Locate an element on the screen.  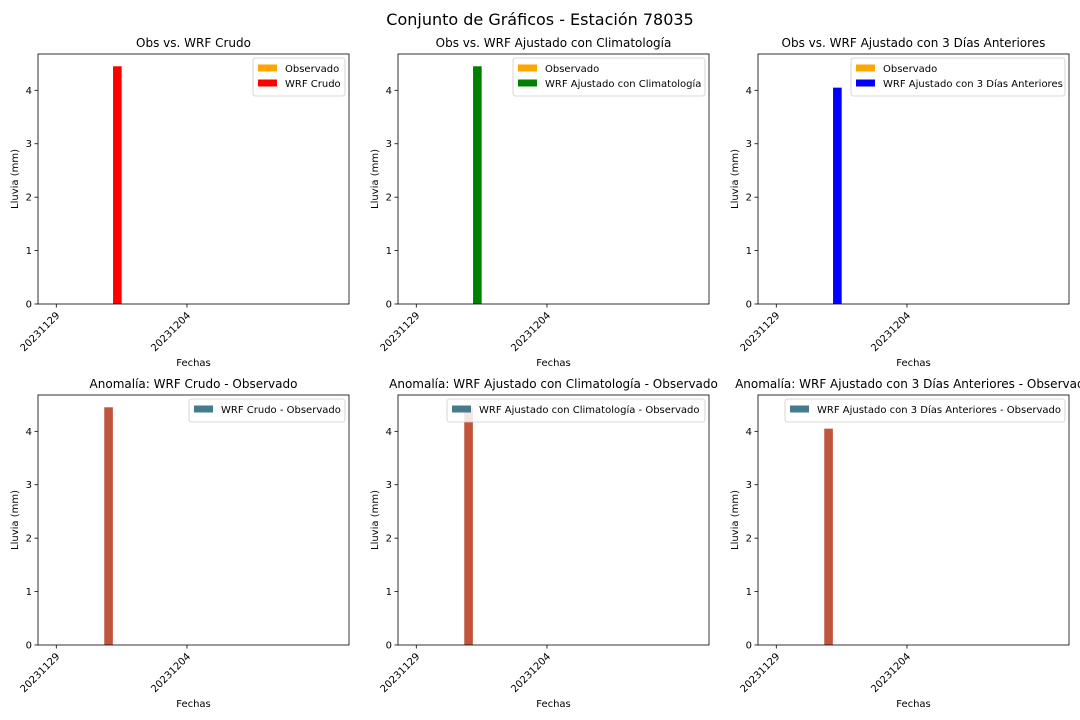
legend-label: WRF Crudo is located at coordinates (313, 84).